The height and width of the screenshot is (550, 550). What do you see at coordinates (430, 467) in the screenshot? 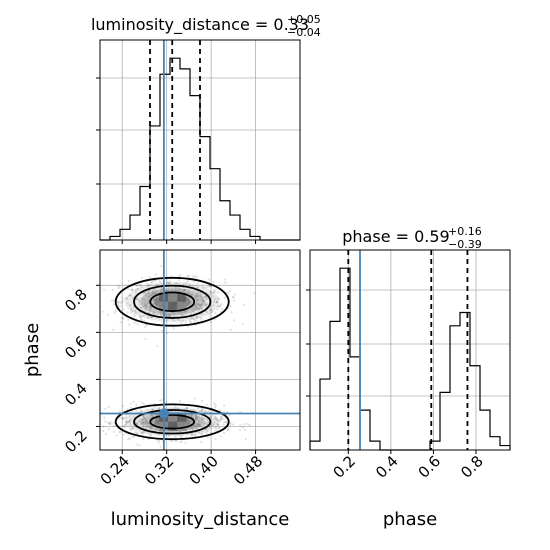
I see `phase-x-tick-label: 0.6` at bounding box center [430, 467].